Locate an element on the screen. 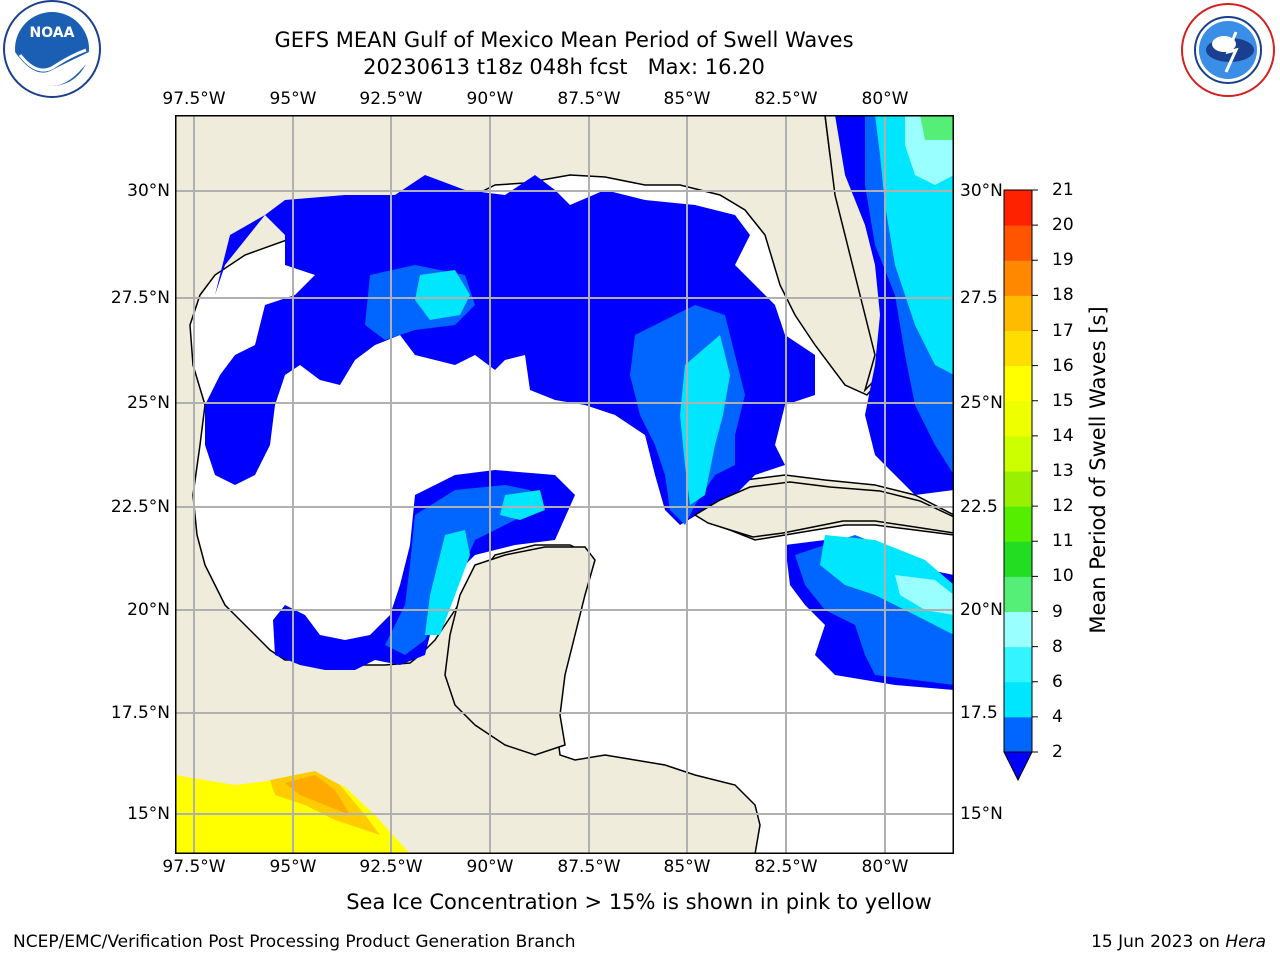  lon-label-top: 95°W is located at coordinates (293, 99).